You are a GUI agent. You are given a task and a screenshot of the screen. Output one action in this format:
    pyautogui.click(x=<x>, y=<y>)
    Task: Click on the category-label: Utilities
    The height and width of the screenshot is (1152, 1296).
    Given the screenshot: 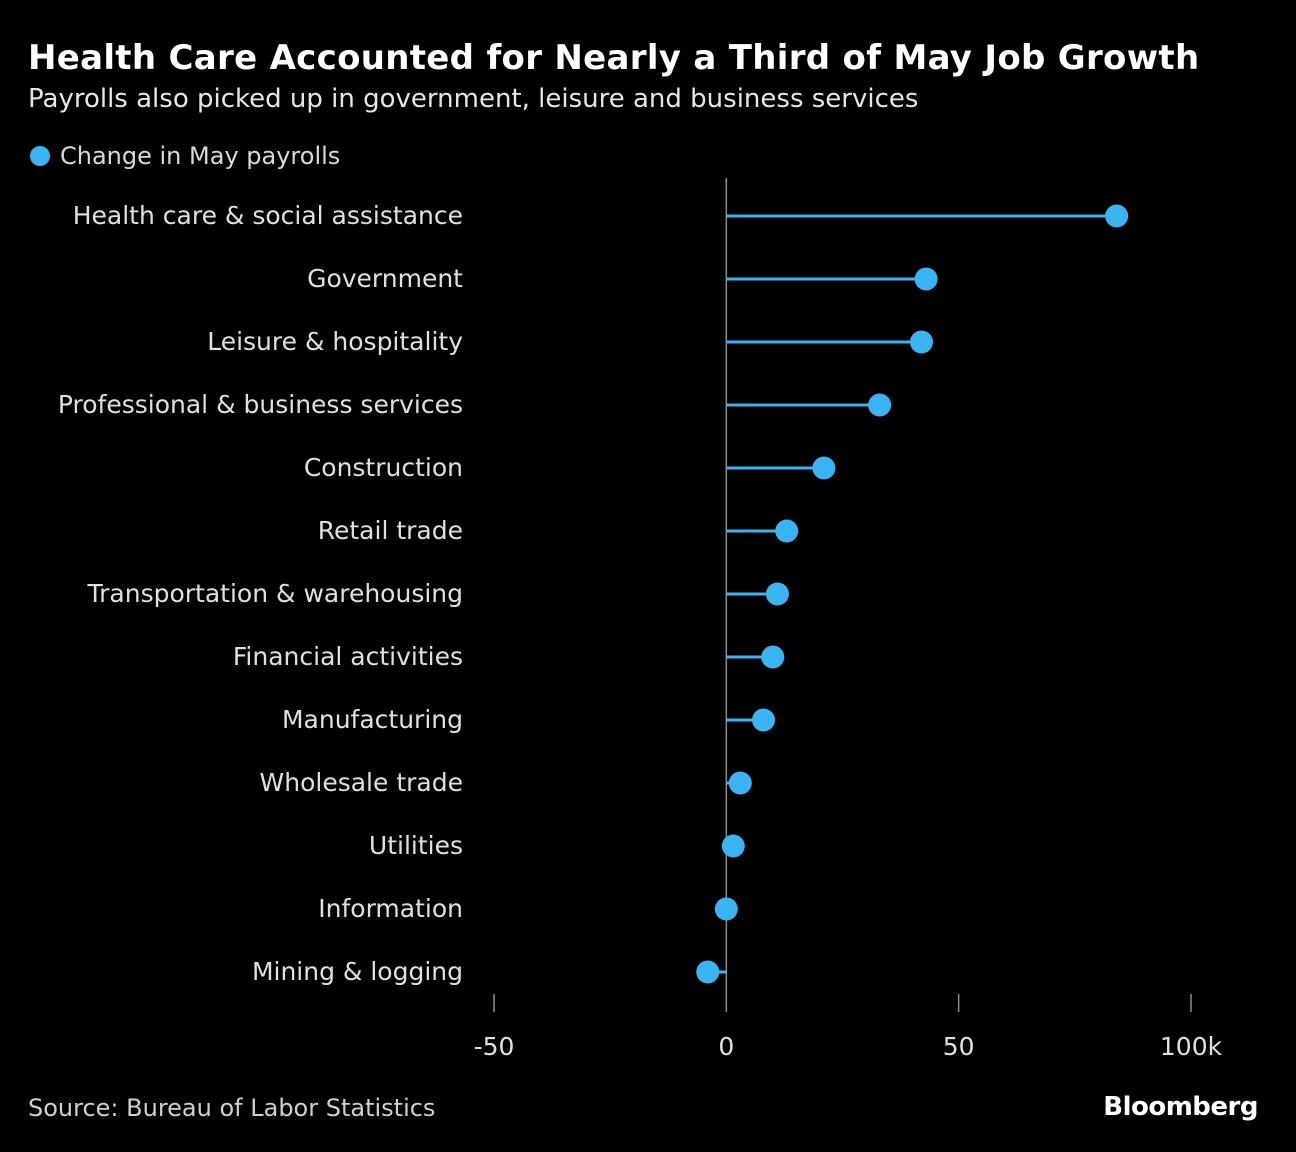 What is the action you would take?
    pyautogui.click(x=416, y=845)
    